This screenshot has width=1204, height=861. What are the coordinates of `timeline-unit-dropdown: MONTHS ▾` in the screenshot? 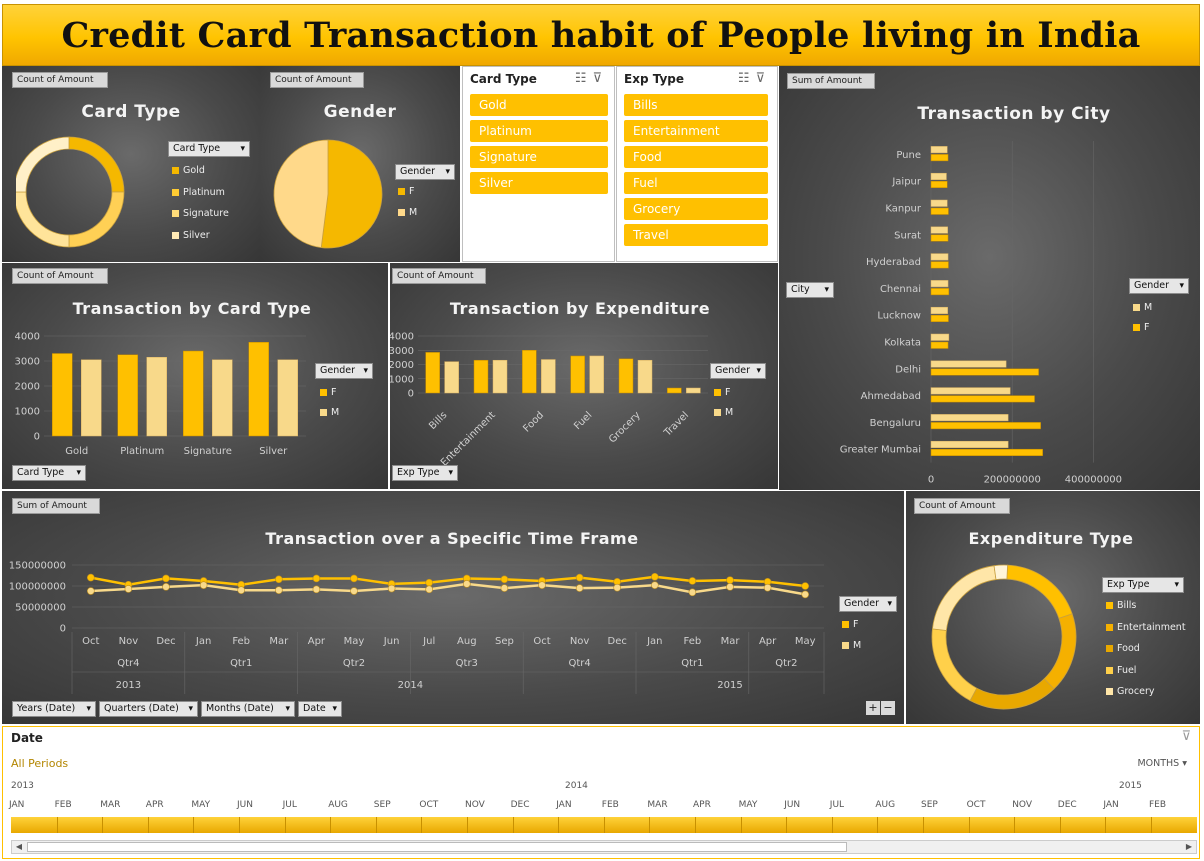 It's located at (1162, 763).